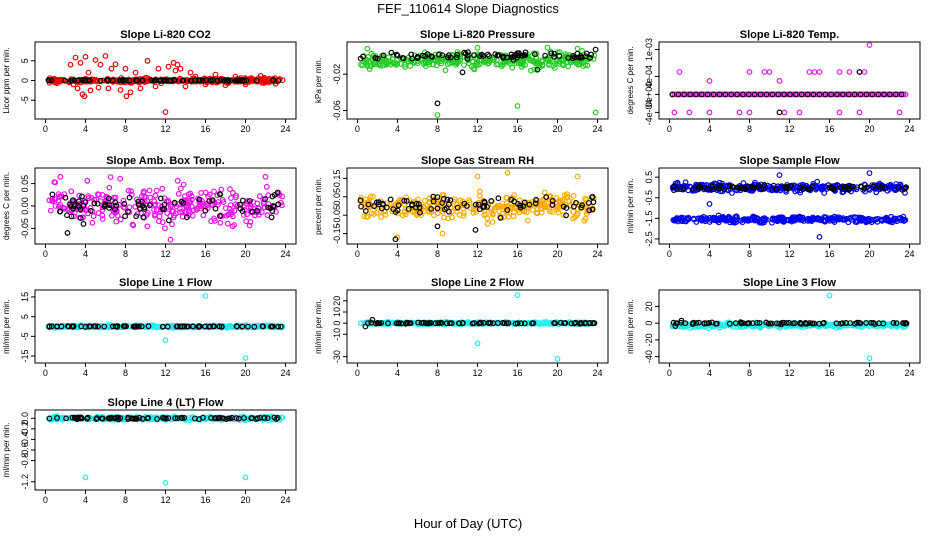  What do you see at coordinates (25, 440) in the screenshot?
I see `y-tick-label: -0.4` at bounding box center [25, 440].